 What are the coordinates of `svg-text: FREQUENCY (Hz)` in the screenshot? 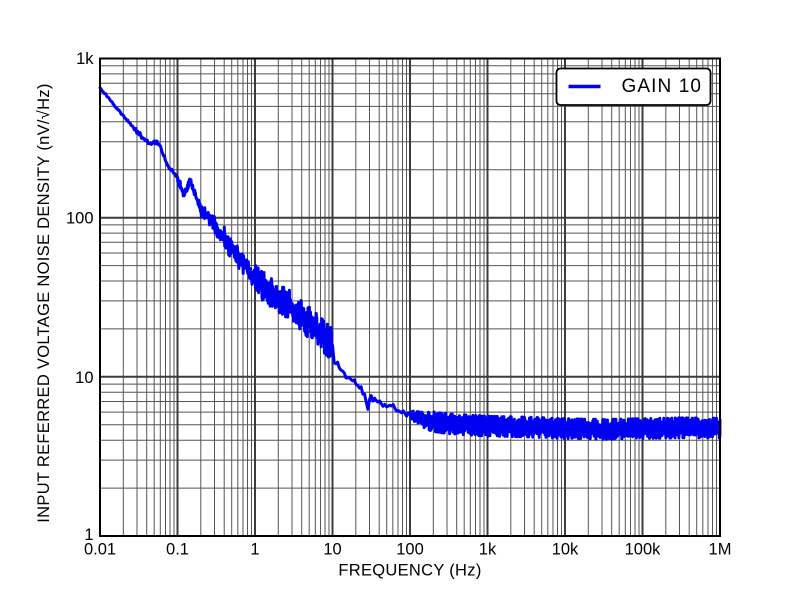 It's located at (409, 571).